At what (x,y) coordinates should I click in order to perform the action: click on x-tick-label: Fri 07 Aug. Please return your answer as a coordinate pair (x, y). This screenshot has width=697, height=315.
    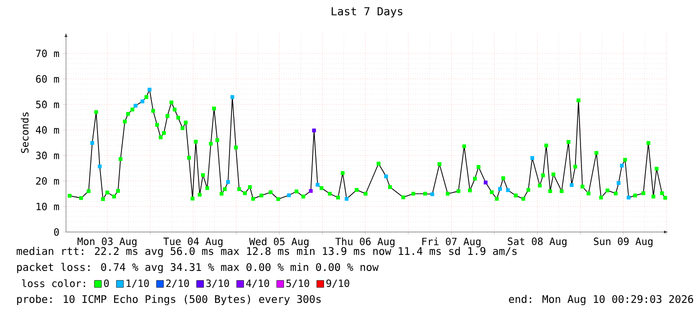
    Looking at the image, I should click on (451, 243).